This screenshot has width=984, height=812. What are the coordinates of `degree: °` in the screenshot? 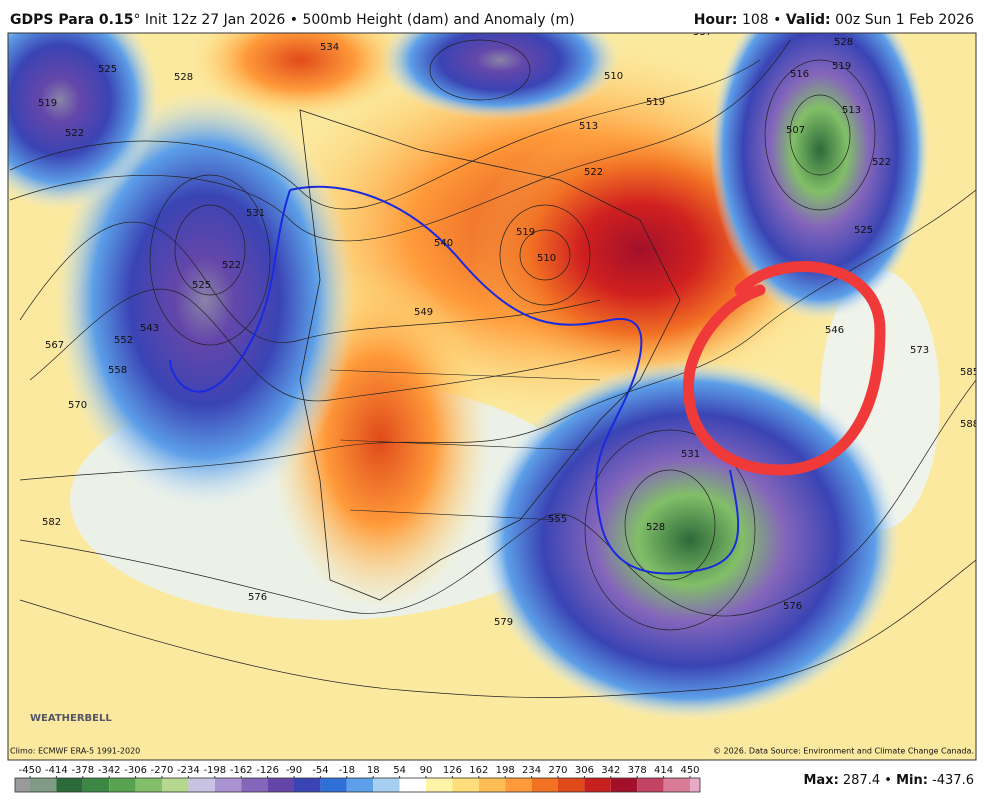 It's located at (136, 20).